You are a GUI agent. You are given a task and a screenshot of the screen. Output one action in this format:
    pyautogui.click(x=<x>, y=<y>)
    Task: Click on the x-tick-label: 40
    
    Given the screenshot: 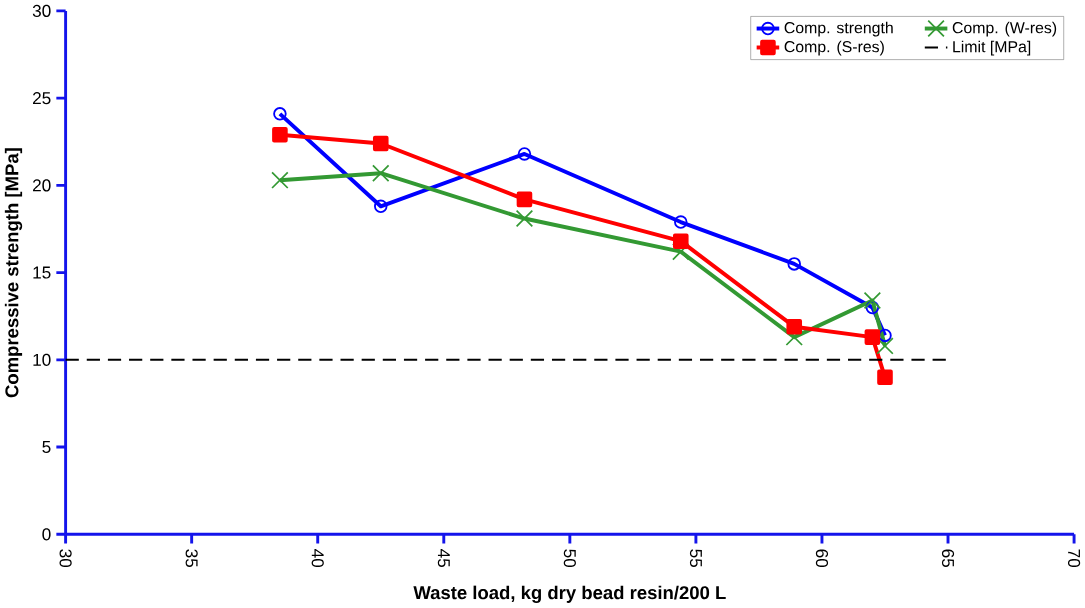 What is the action you would take?
    pyautogui.click(x=317, y=558)
    